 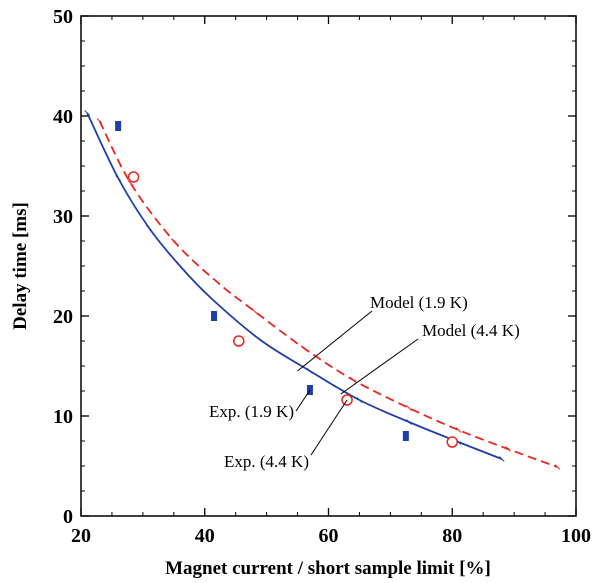 What do you see at coordinates (205, 536) in the screenshot?
I see `x-tick-label: 40` at bounding box center [205, 536].